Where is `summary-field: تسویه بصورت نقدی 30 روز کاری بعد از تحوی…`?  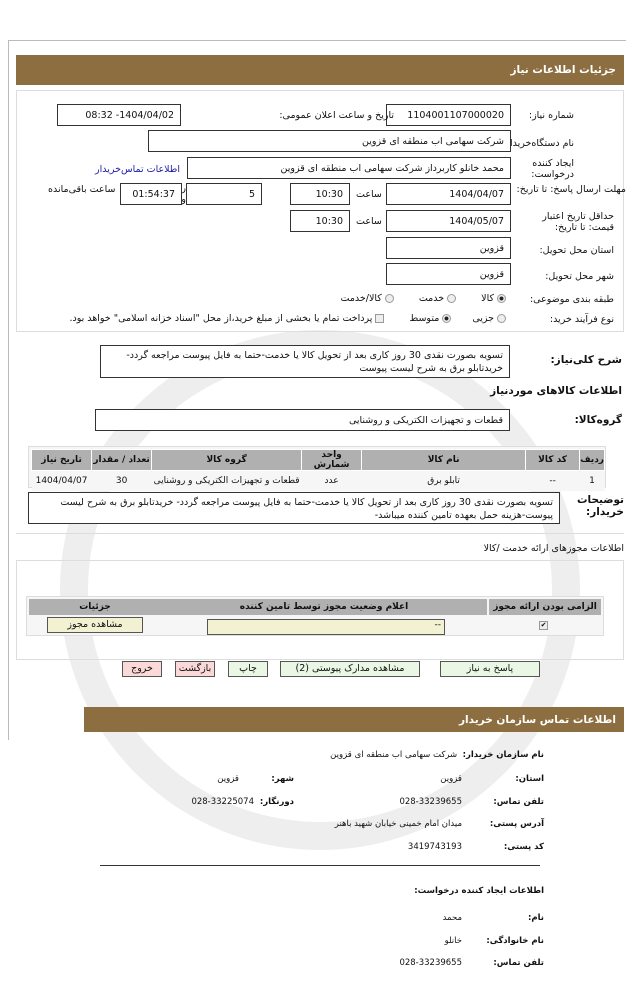 summary-field: تسویه بصورت نقدی 30 روز کاری بعد از تحوی… is located at coordinates (305, 361).